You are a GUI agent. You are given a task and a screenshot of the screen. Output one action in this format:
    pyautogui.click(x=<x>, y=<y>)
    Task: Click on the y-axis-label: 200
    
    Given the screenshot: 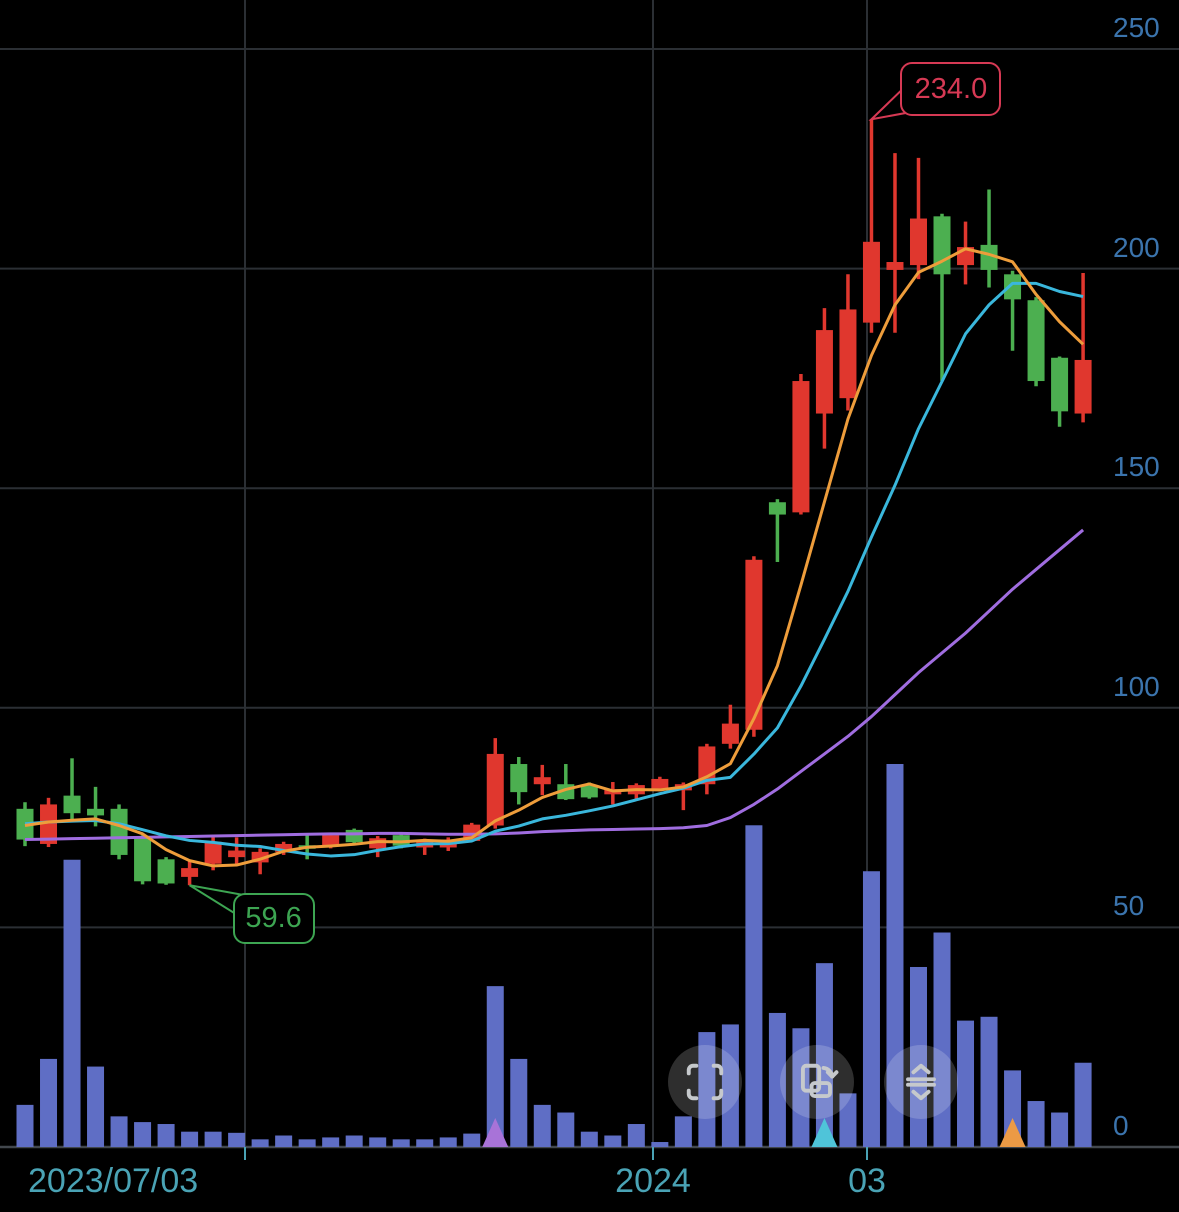 What is the action you would take?
    pyautogui.click(x=1136, y=247)
    